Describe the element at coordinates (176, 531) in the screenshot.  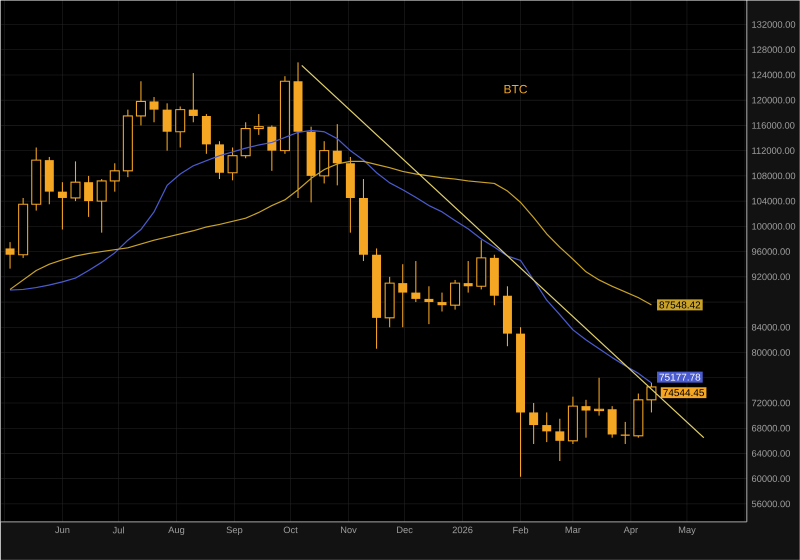
I see `x-tick-label: Aug` at that location.